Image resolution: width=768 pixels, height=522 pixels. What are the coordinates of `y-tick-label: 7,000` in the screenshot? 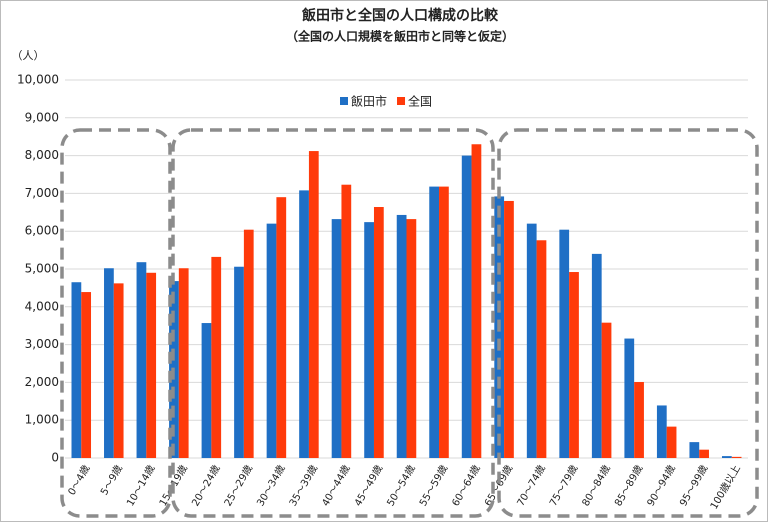 It's located at (42, 193).